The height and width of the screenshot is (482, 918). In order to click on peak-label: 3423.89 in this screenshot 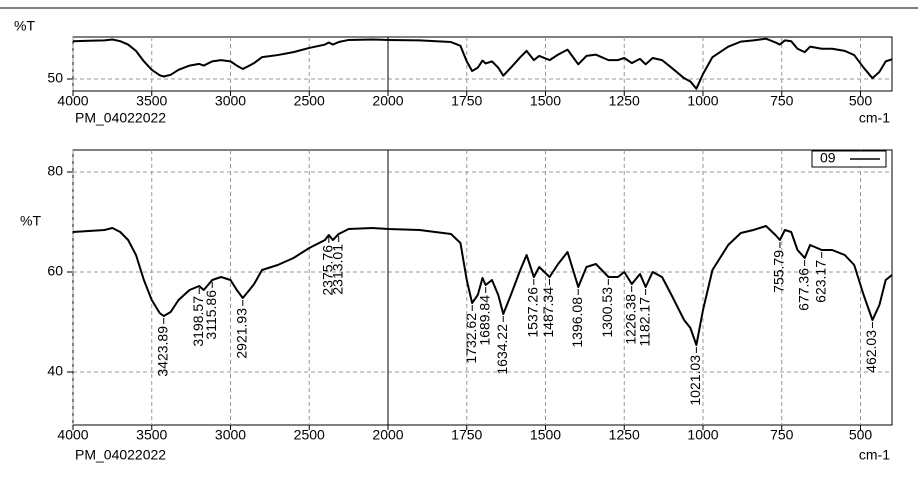, I will do `click(162, 351)`.